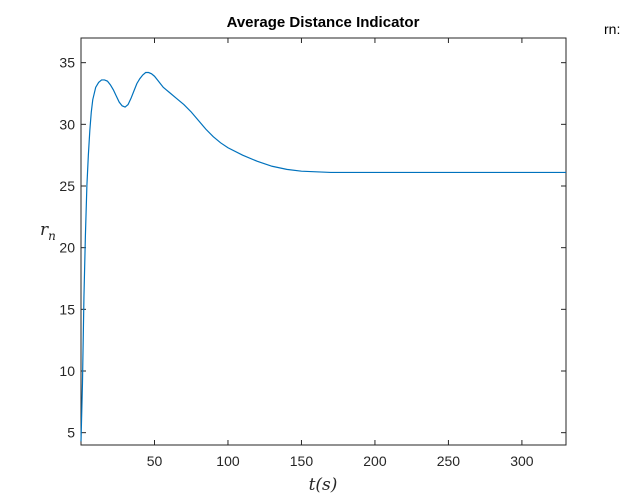 This screenshot has width=625, height=500. I want to click on x-tick-label: 300, so click(522, 461).